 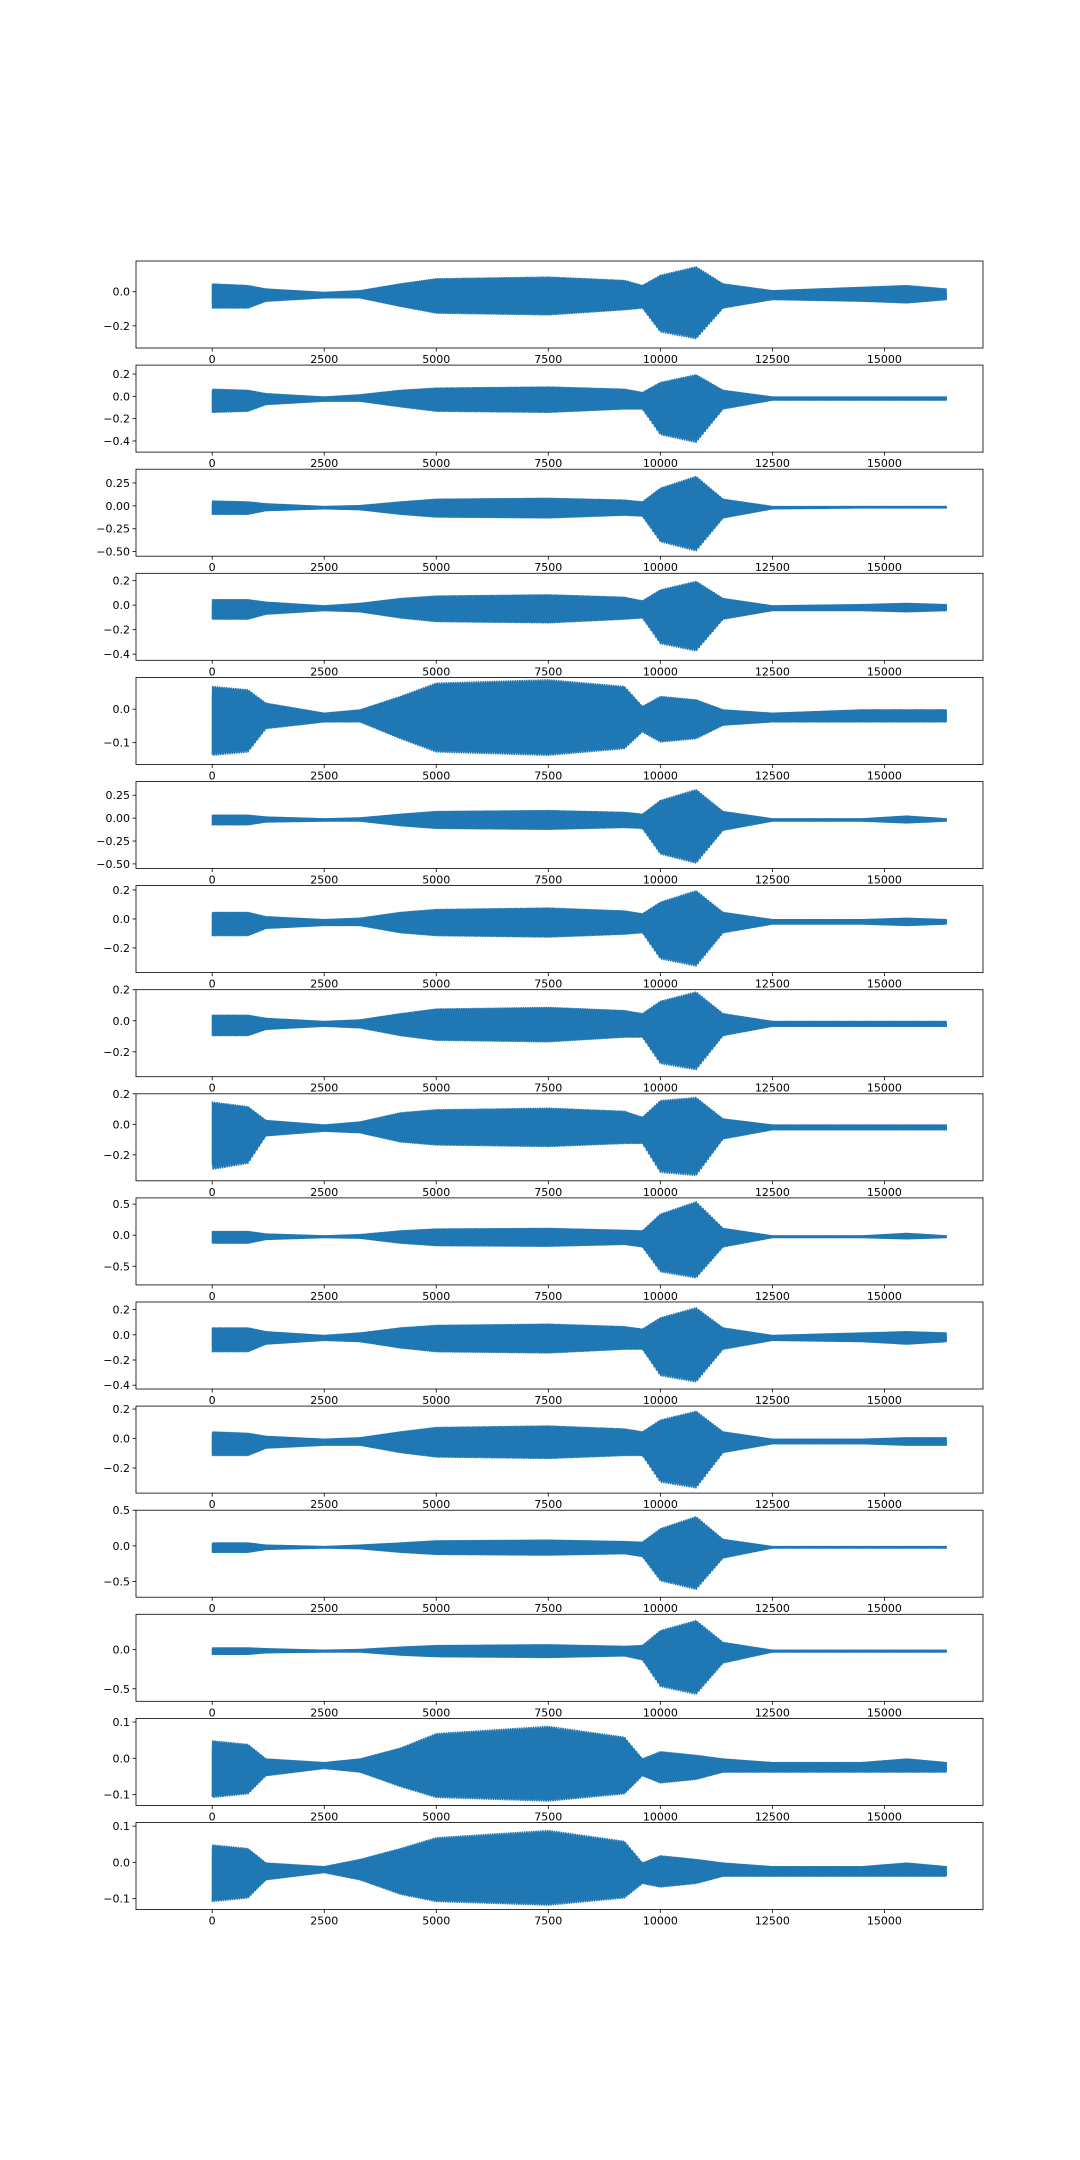 I want to click on subplot-12: 0 2500 5000 7500 10000 12500 15000 0.2 0.0 −0.2, so click(x=543, y=1457).